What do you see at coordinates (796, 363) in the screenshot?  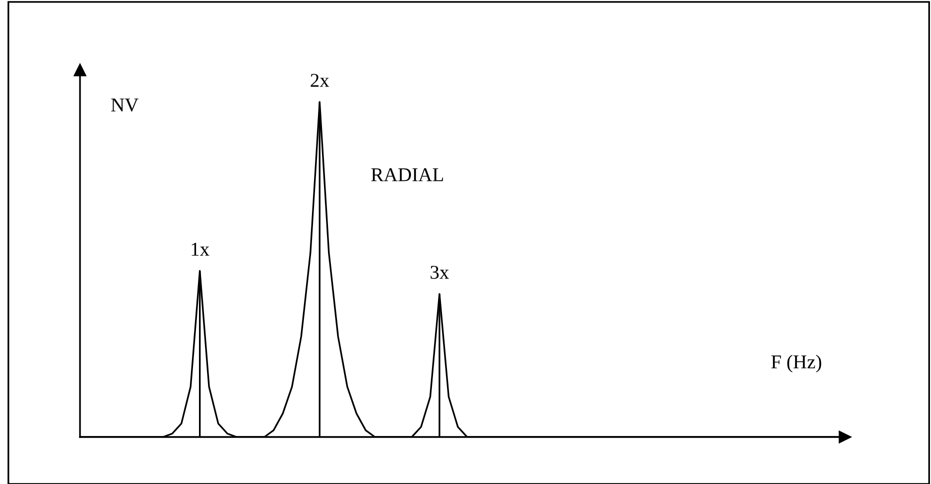 I see `x-axis-title: F (Hz)` at bounding box center [796, 363].